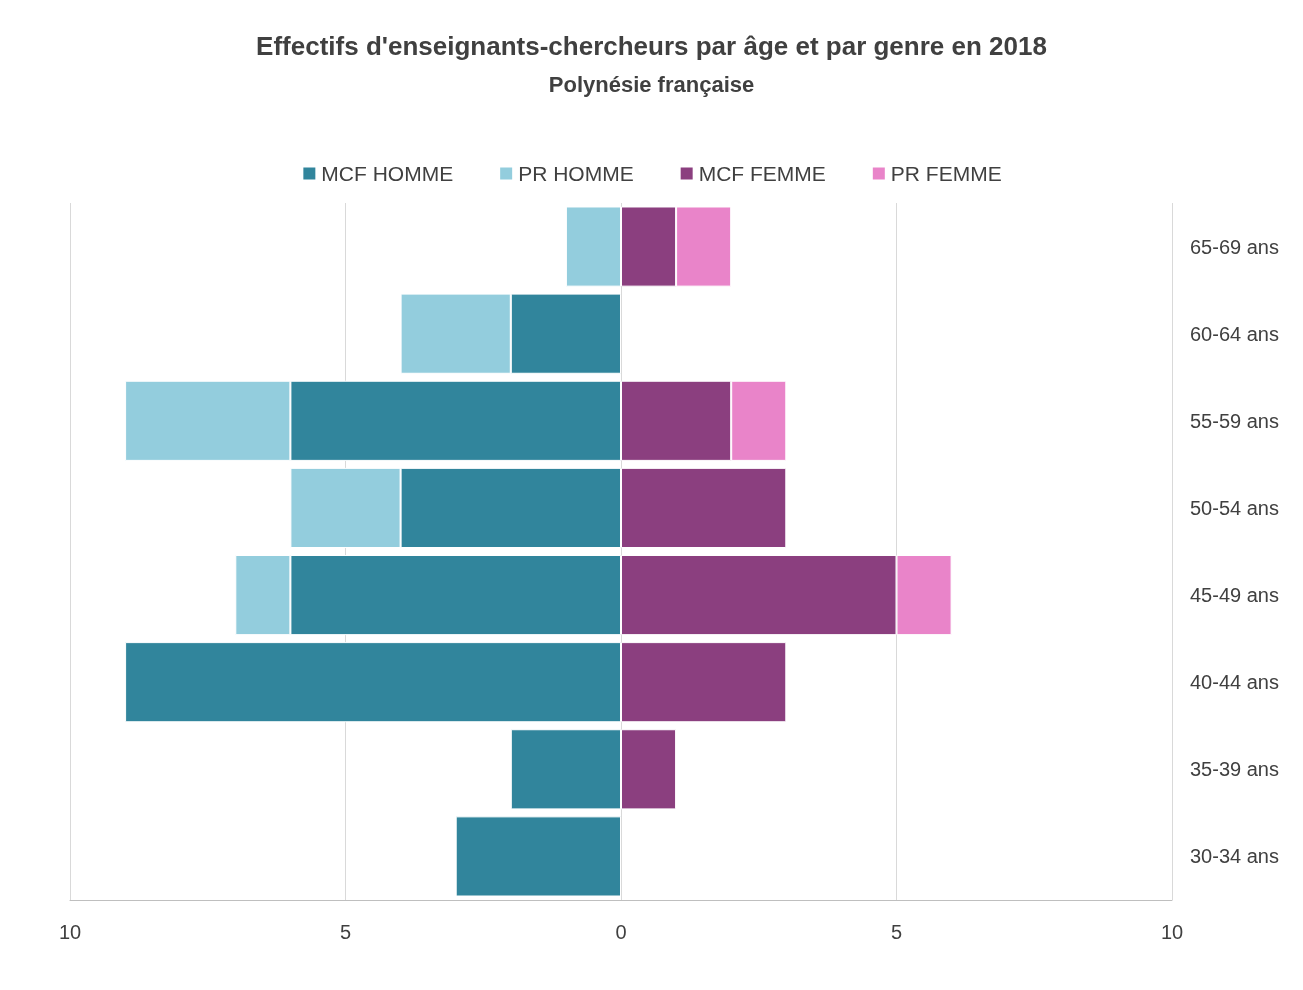  What do you see at coordinates (1234, 420) in the screenshot?
I see `y-tick-label: 55-59 ans` at bounding box center [1234, 420].